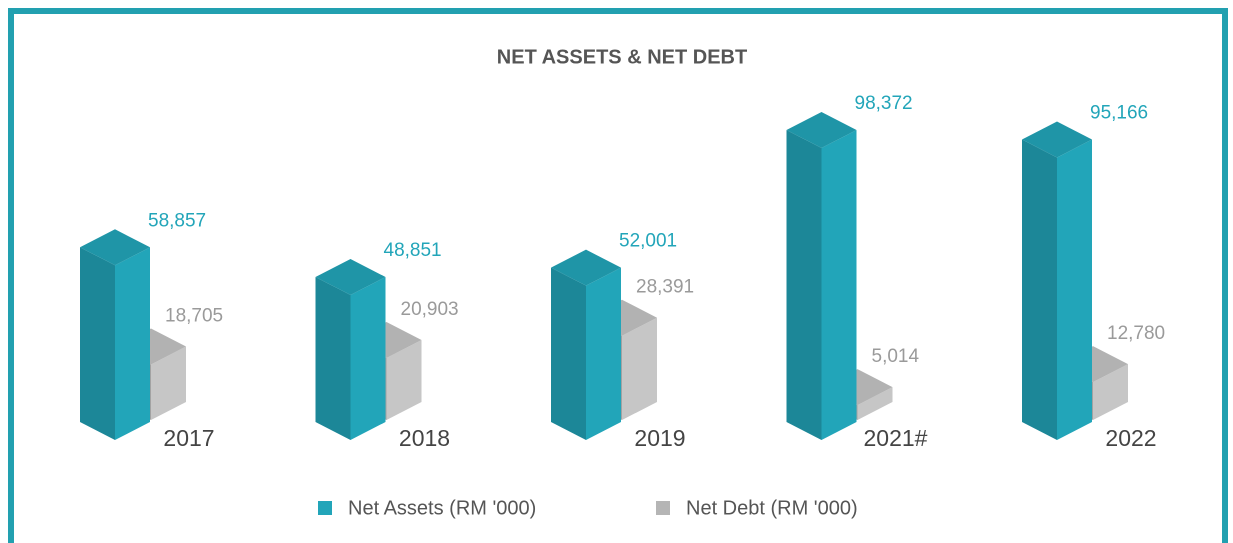  I want to click on value-label: 18,705, so click(194, 315).